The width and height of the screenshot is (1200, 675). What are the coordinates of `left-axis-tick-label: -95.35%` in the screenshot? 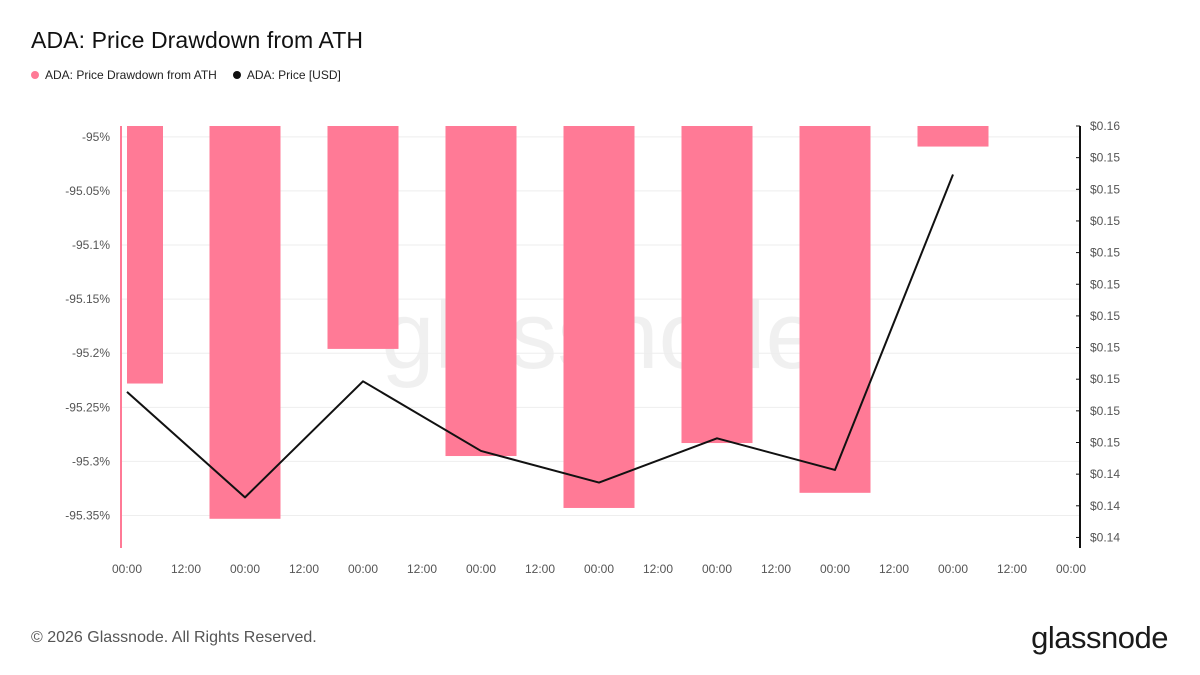 It's located at (87, 516).